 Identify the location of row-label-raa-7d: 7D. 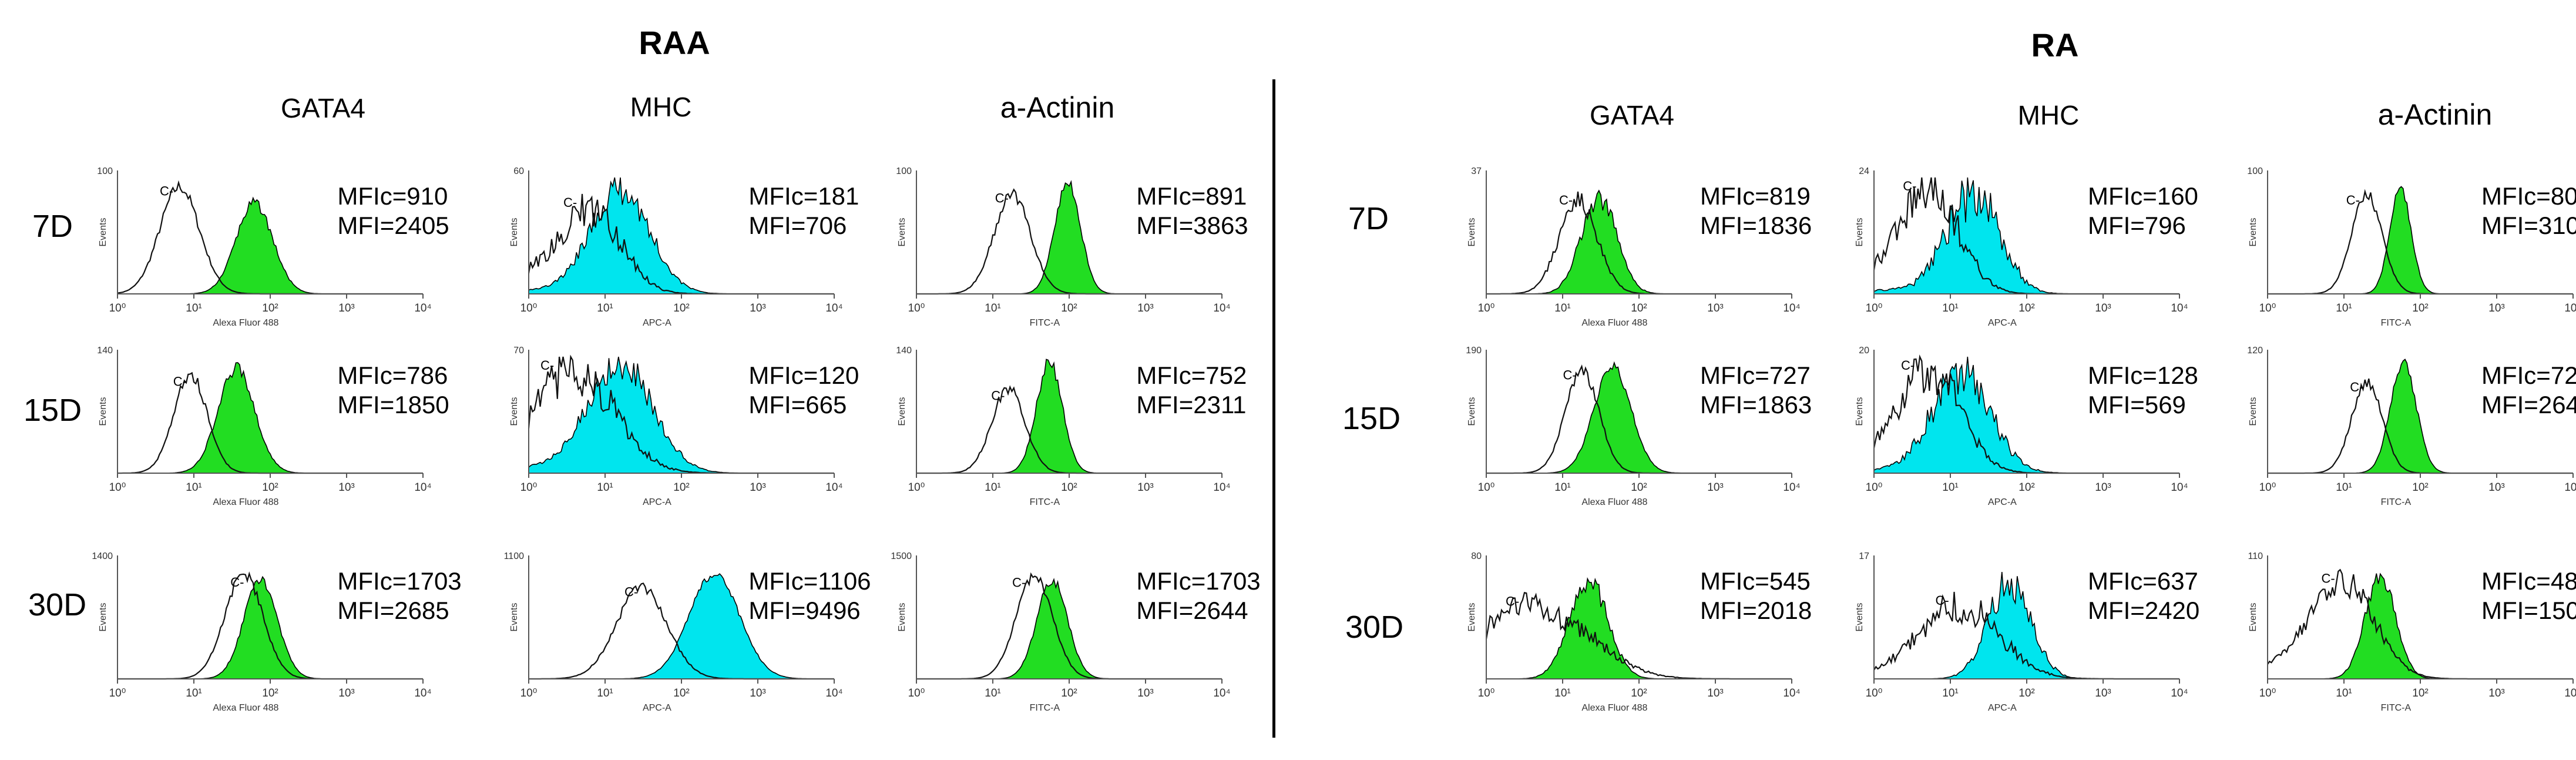
(52, 227).